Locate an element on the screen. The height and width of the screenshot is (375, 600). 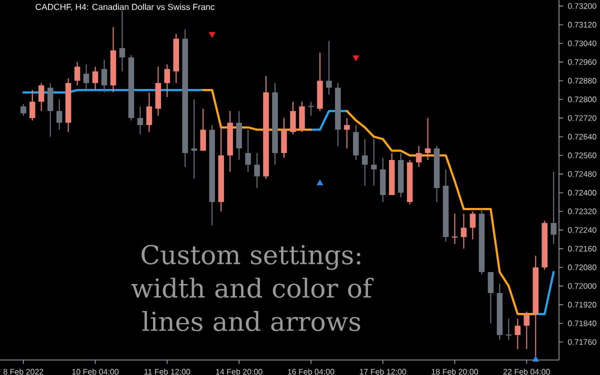
y-tick-label: 0.72720 is located at coordinates (582, 118).